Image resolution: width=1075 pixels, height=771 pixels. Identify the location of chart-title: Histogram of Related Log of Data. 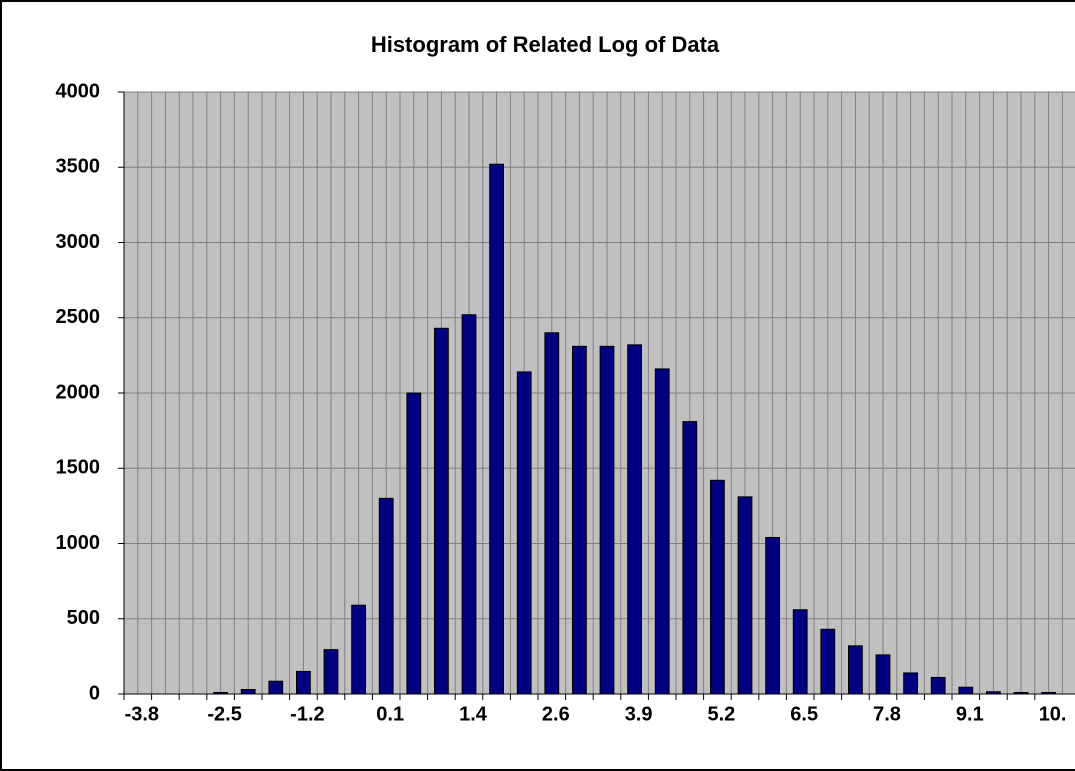
(545, 44).